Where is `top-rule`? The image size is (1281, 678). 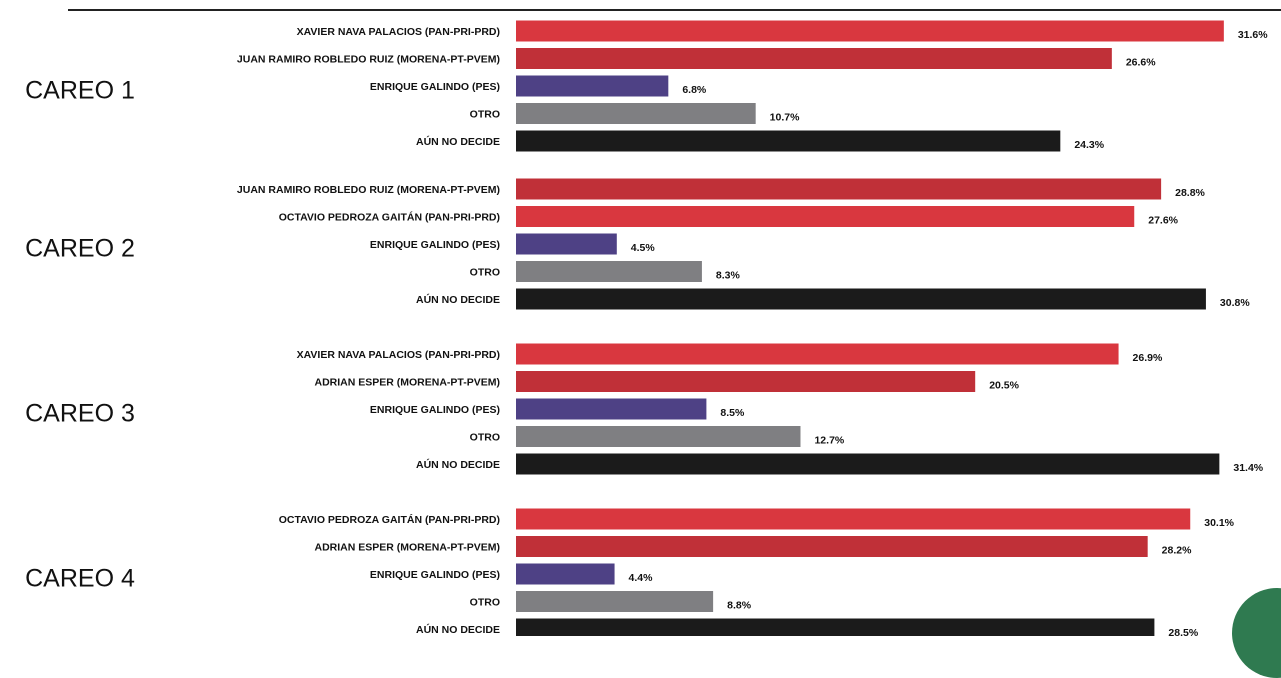 top-rule is located at coordinates (674, 10).